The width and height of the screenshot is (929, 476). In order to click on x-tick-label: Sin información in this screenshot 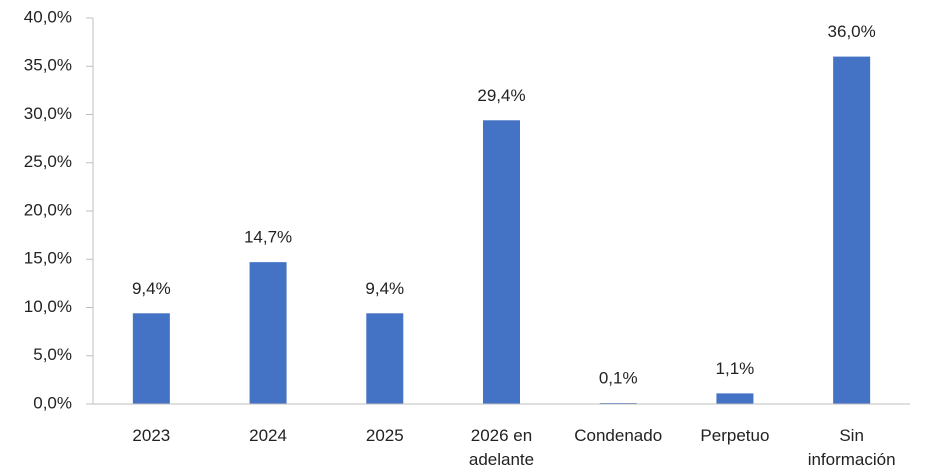, I will do `click(851, 447)`.